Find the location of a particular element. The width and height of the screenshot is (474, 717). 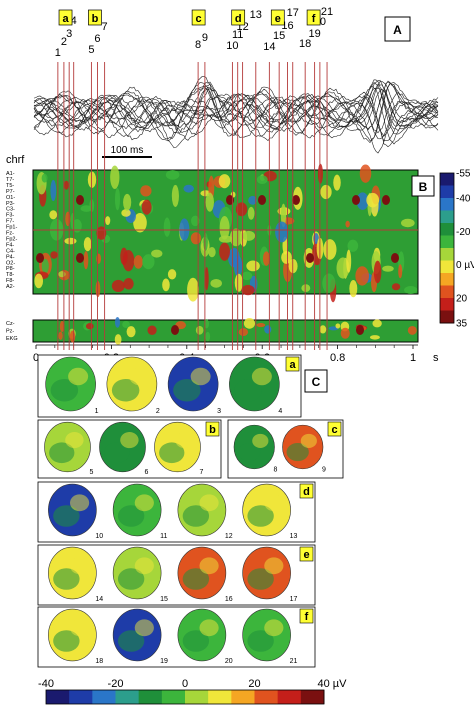

topomap-number: 12 is located at coordinates (229, 536).